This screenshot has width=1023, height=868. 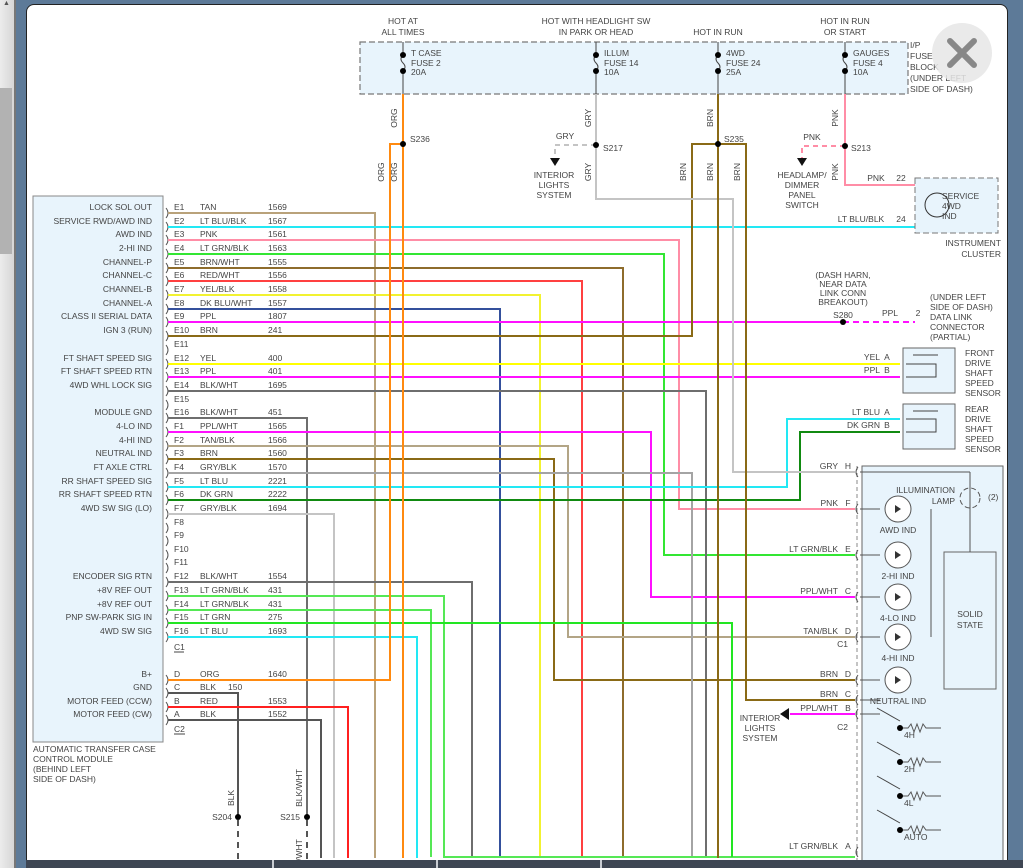 I want to click on fuse-terminal, so click(x=845, y=55).